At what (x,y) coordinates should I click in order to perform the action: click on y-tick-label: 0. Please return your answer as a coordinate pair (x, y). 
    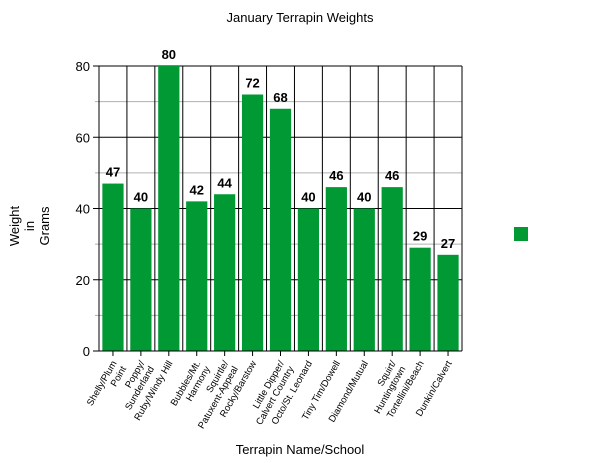
    Looking at the image, I should click on (86, 351).